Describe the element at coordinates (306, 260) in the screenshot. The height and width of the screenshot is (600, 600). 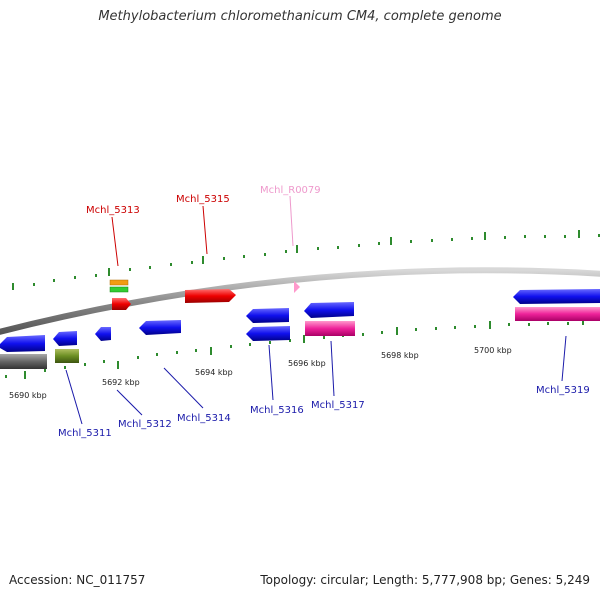
I see `outer-tick-row` at that location.